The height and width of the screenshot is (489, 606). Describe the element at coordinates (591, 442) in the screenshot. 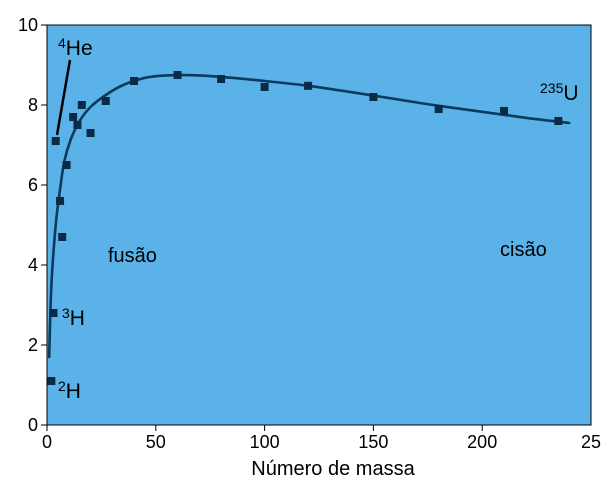

I see `x-tick-label: 25` at that location.